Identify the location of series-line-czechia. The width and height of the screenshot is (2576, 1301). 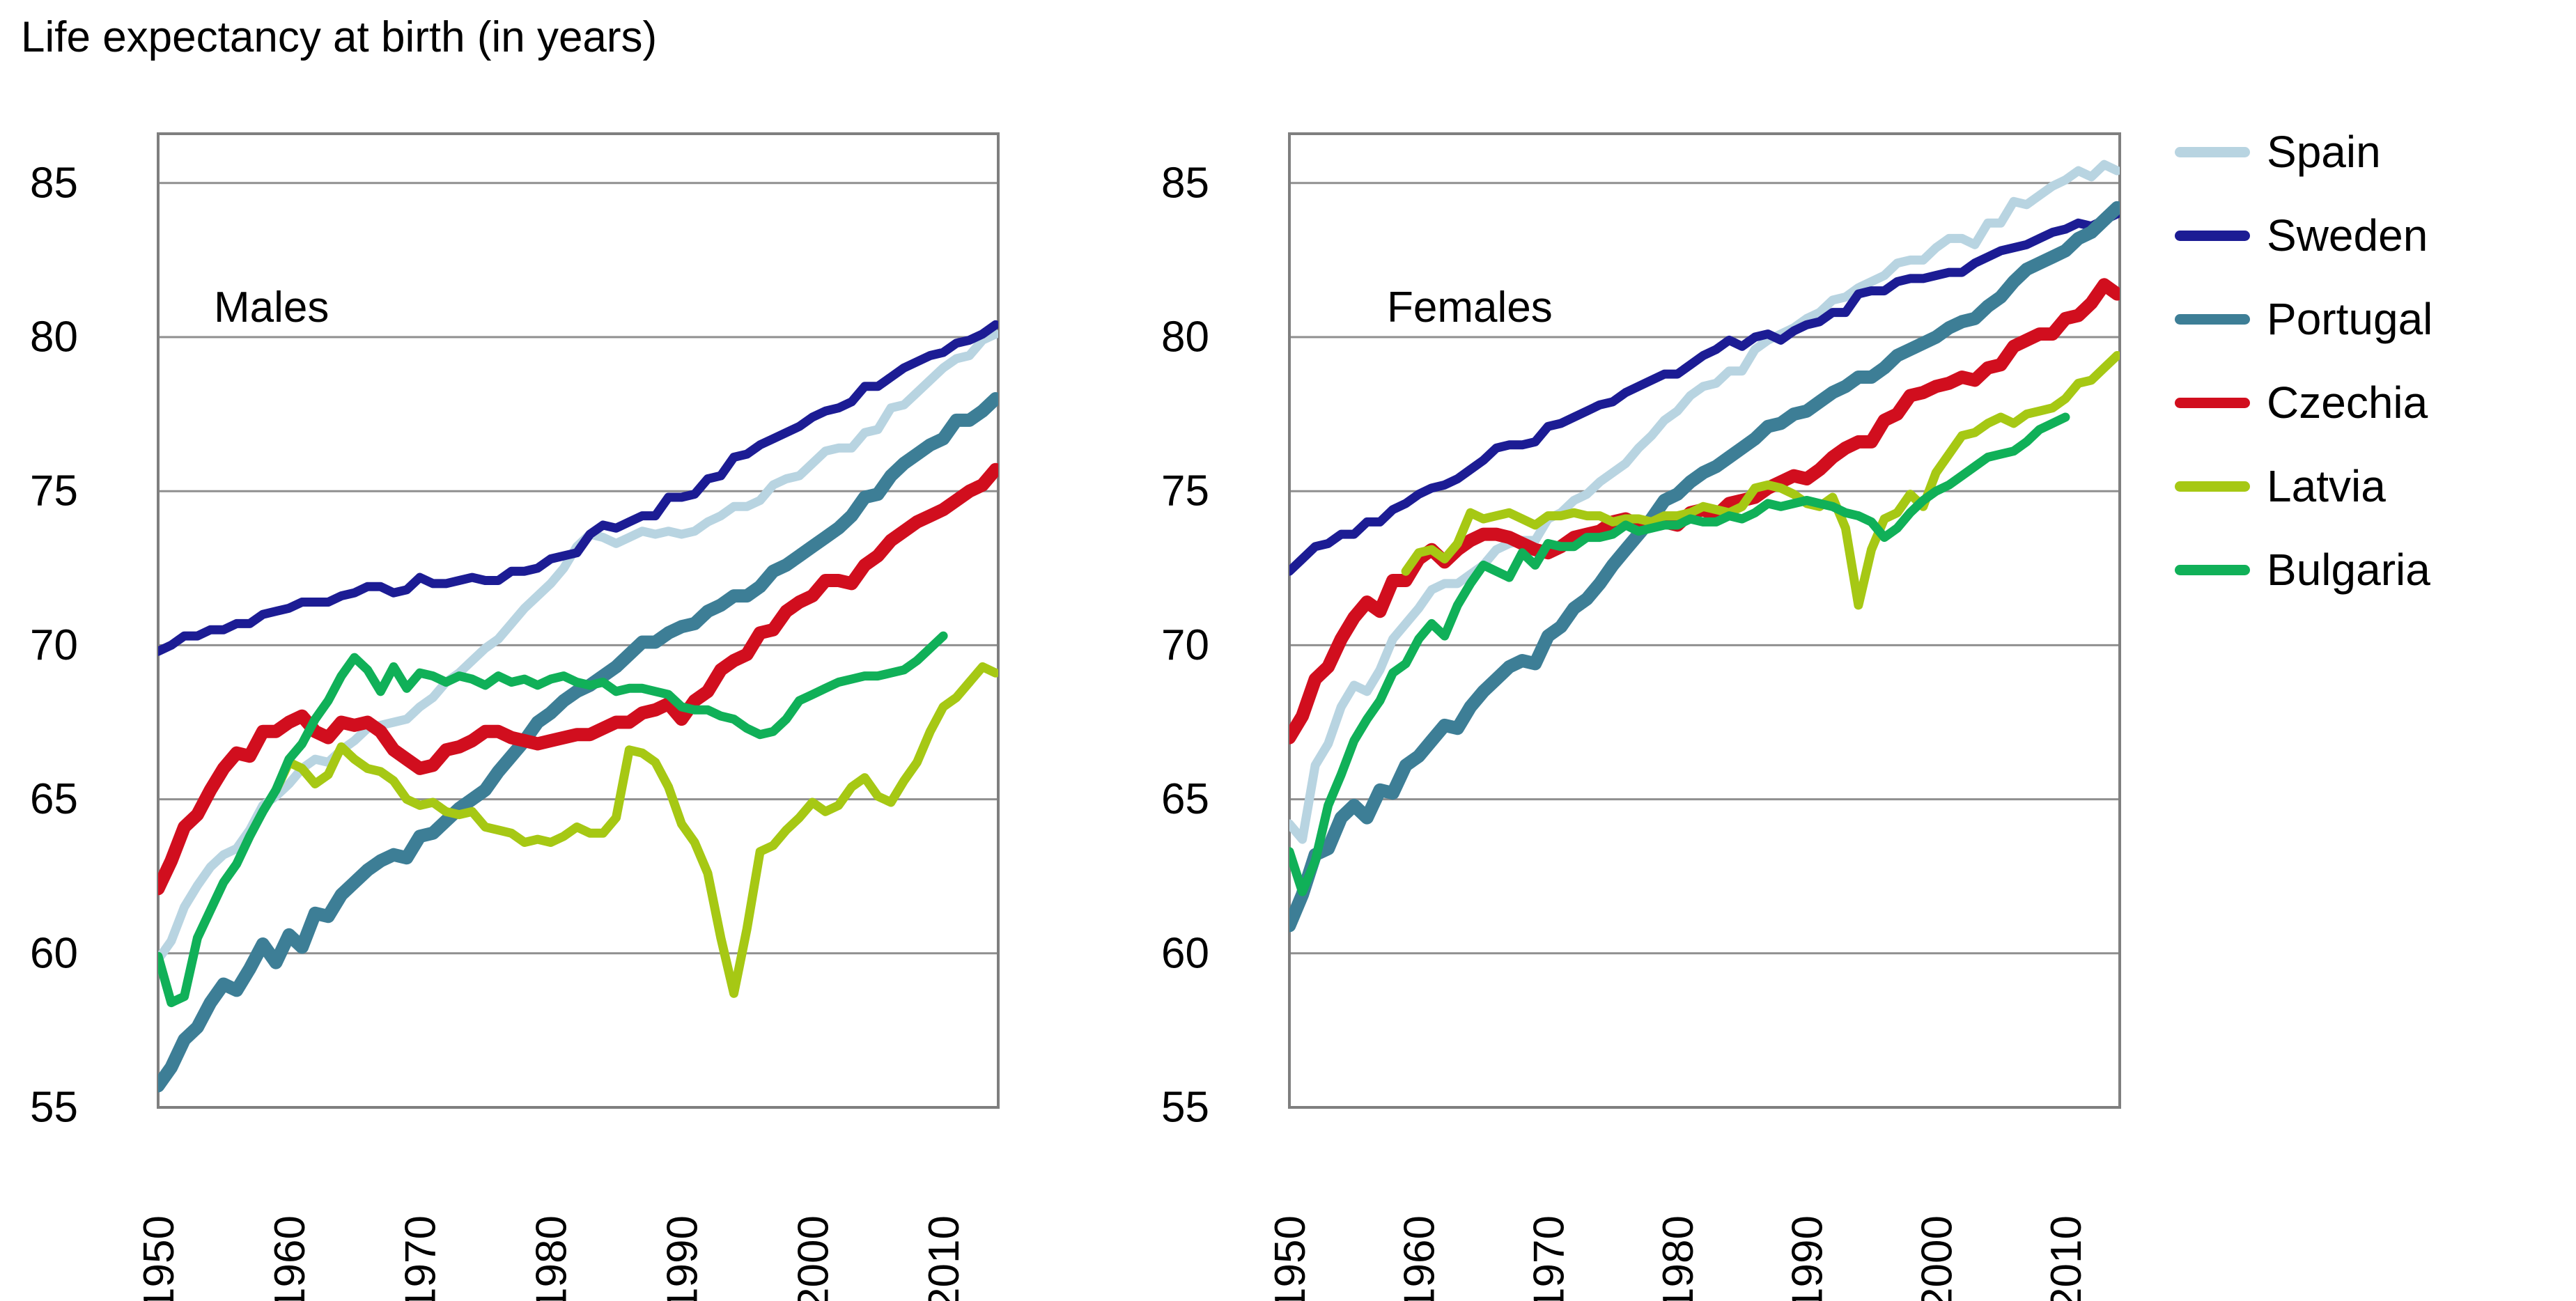
(578, 679).